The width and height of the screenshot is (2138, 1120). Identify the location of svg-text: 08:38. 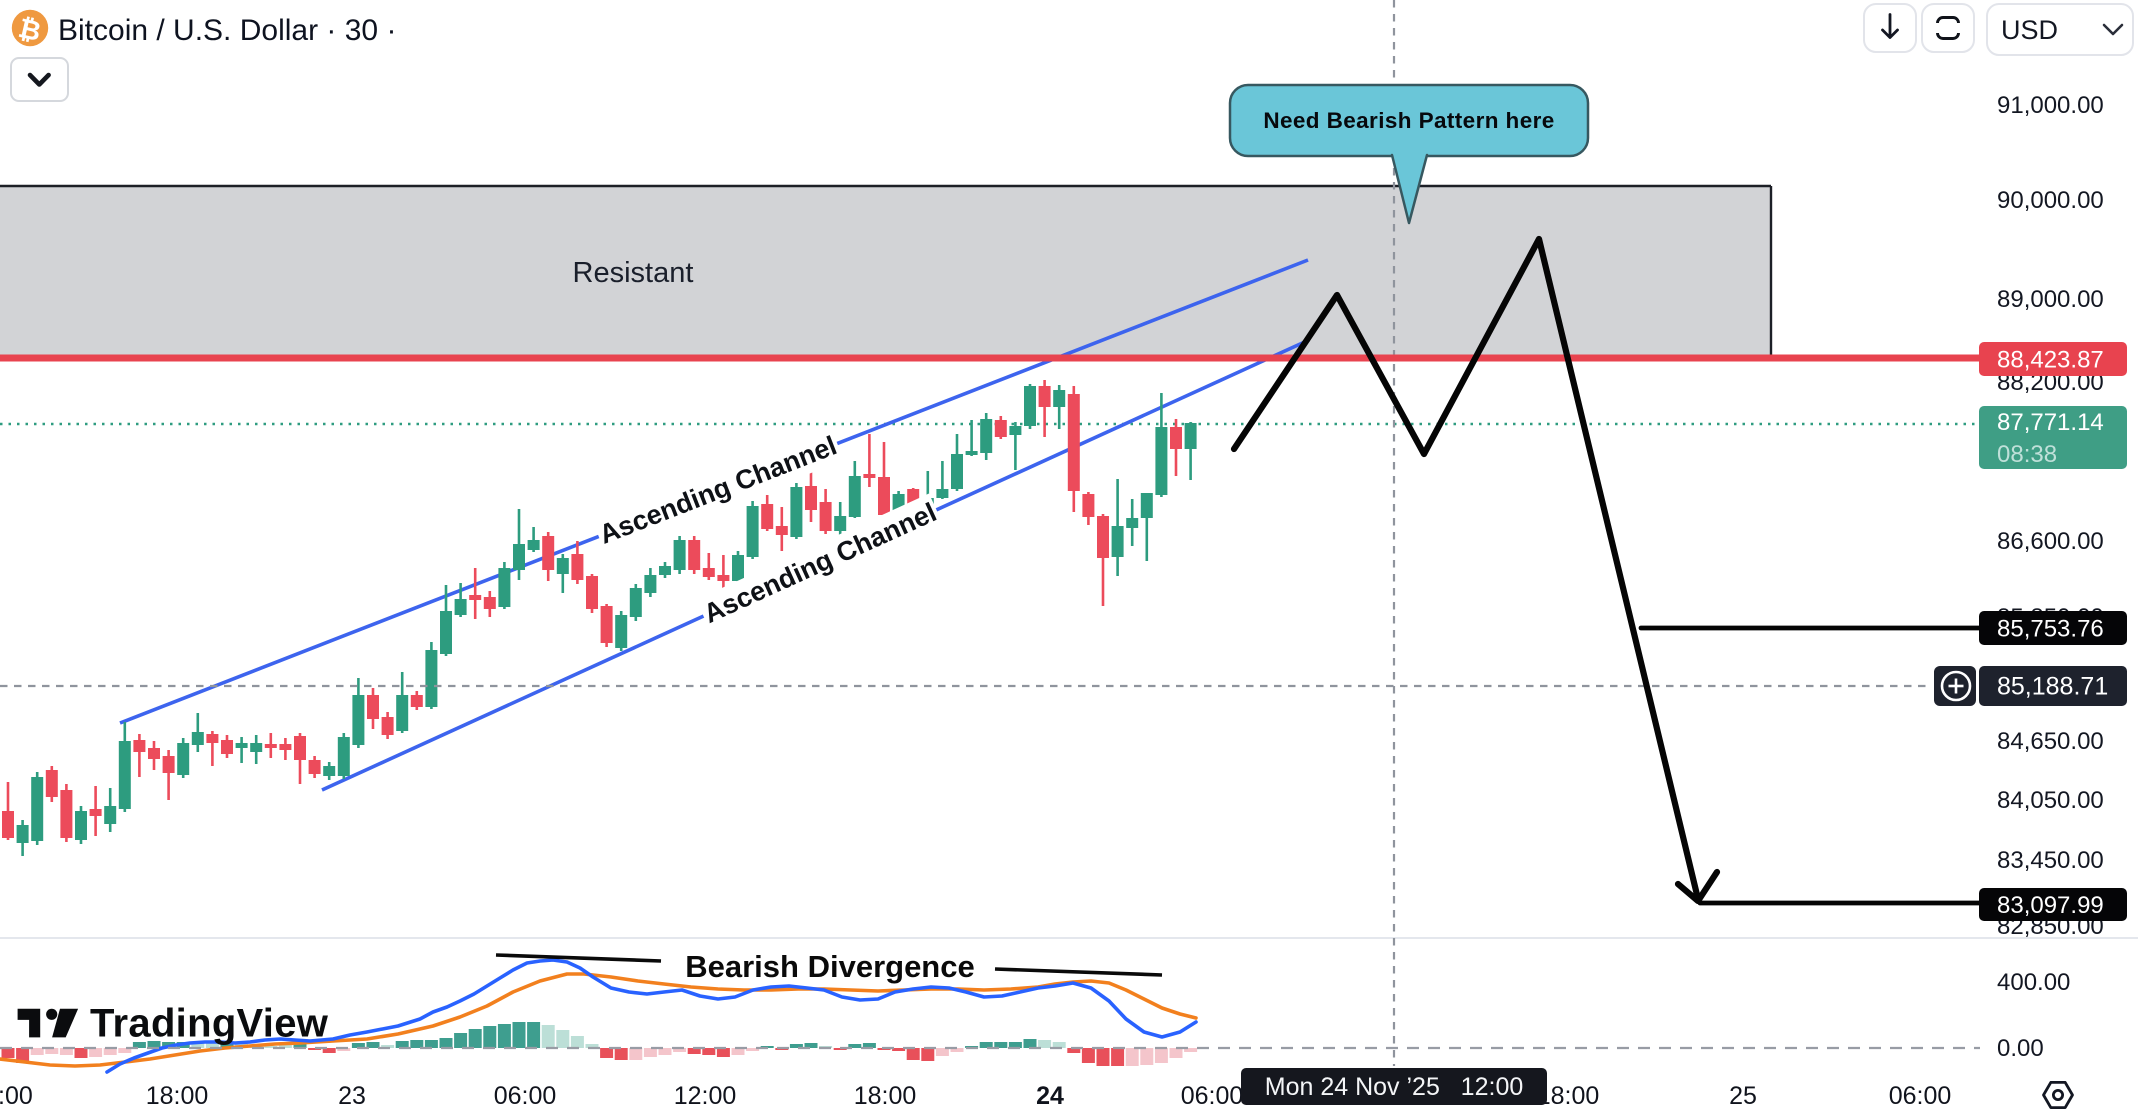
(2027, 454).